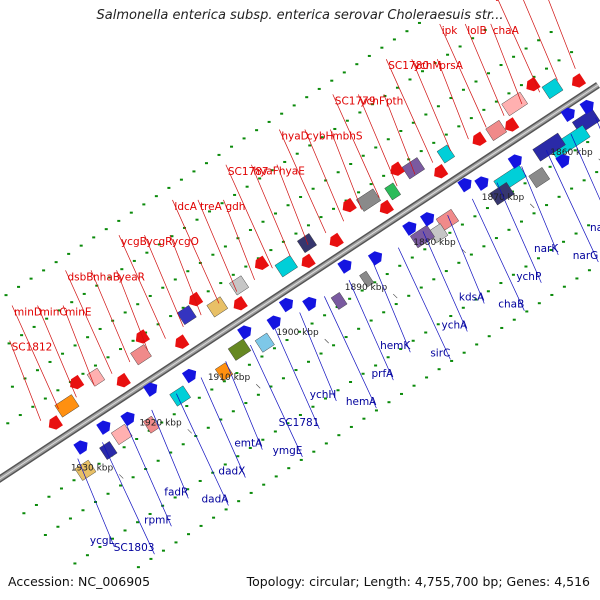  What do you see at coordinates (132, 277) in the screenshot?
I see `gene-label-reverse: yeaR` at bounding box center [132, 277].